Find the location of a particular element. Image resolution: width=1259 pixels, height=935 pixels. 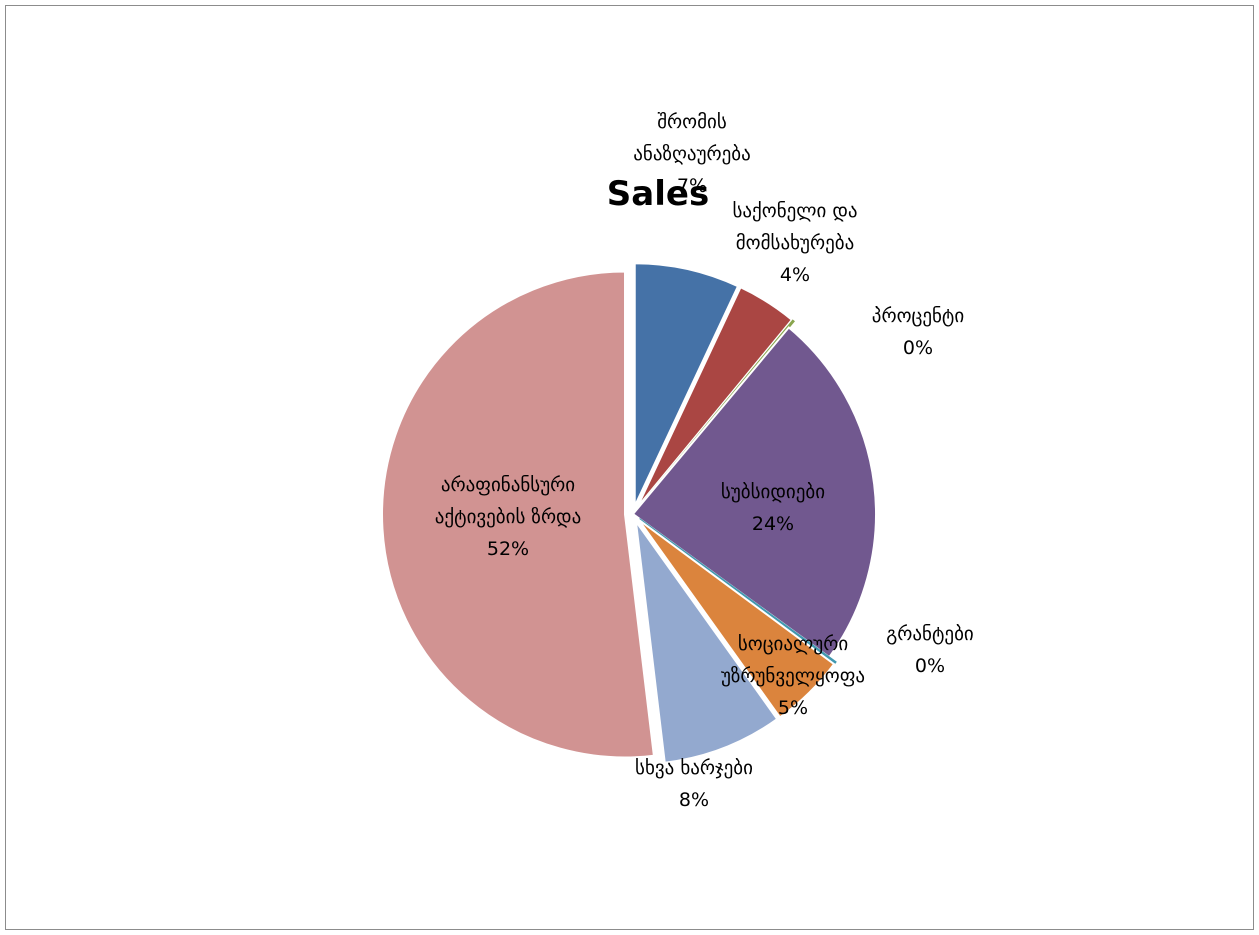

data-label-category: აქტივების ზრდა is located at coordinates (508, 517).